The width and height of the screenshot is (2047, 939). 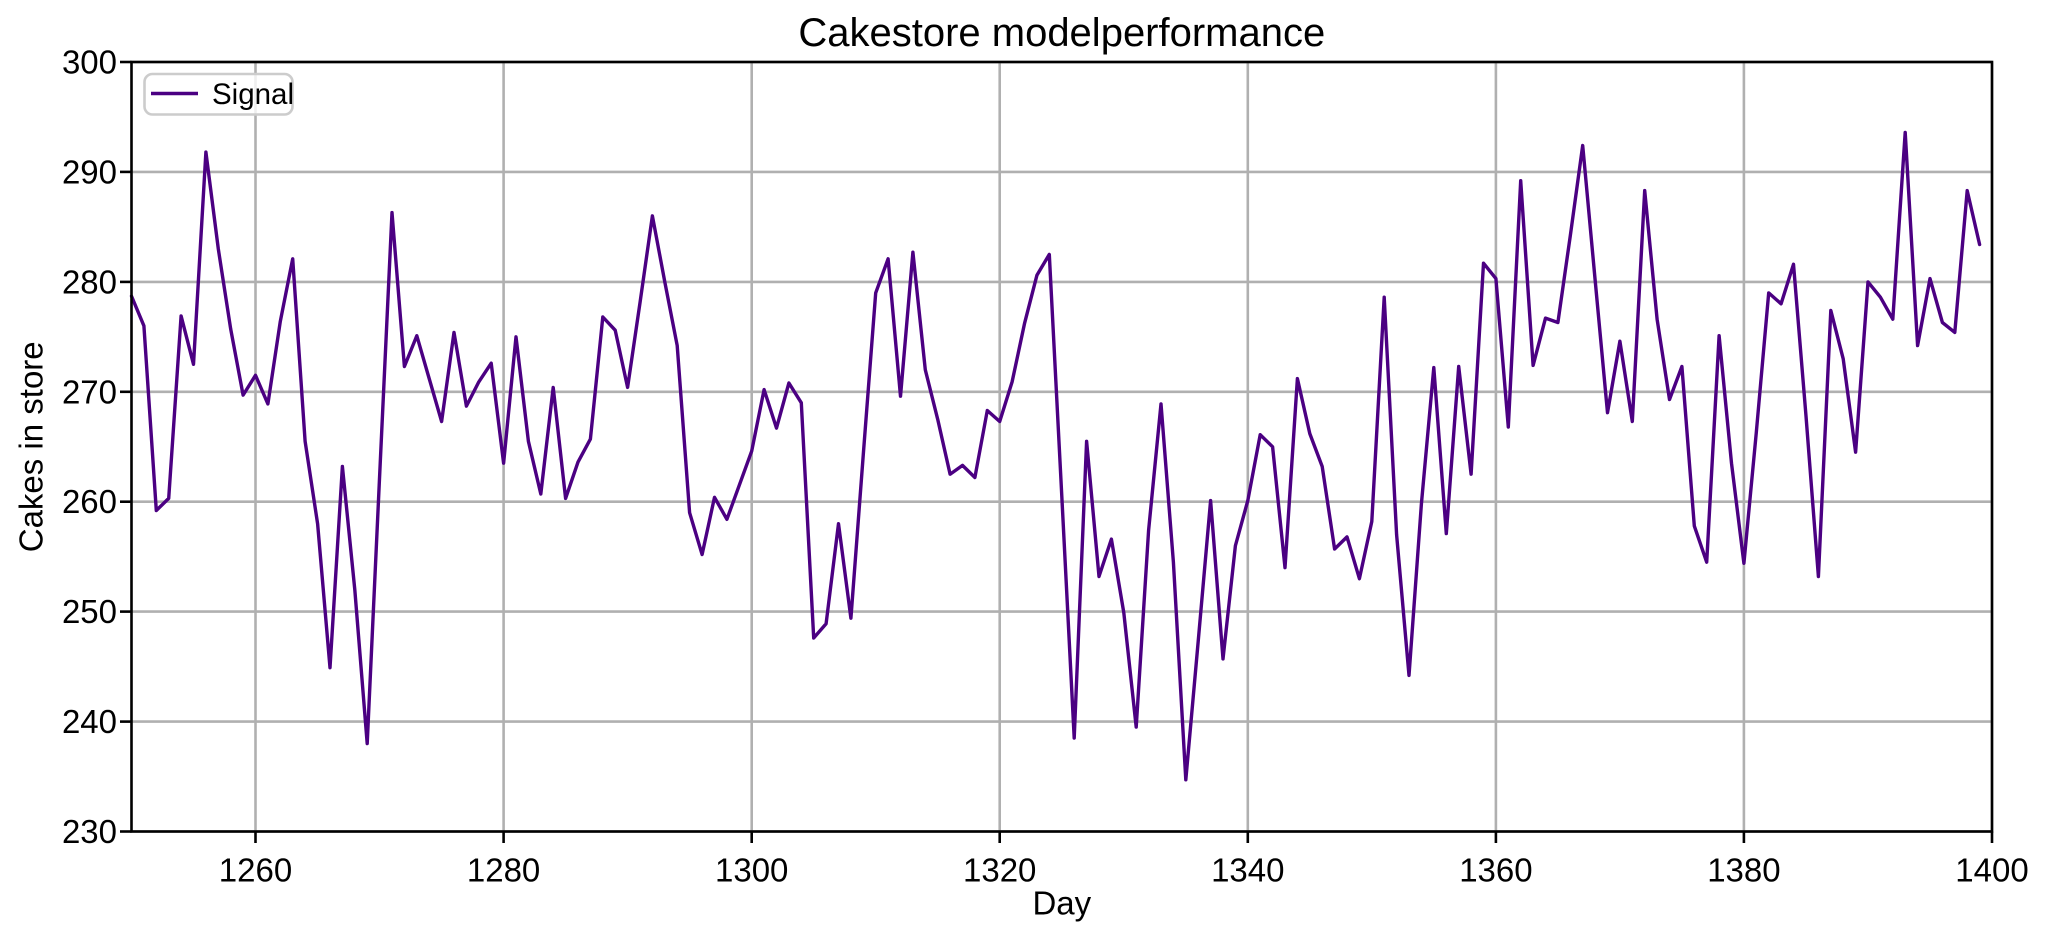 I want to click on svg-text: 280, so click(x=89, y=281).